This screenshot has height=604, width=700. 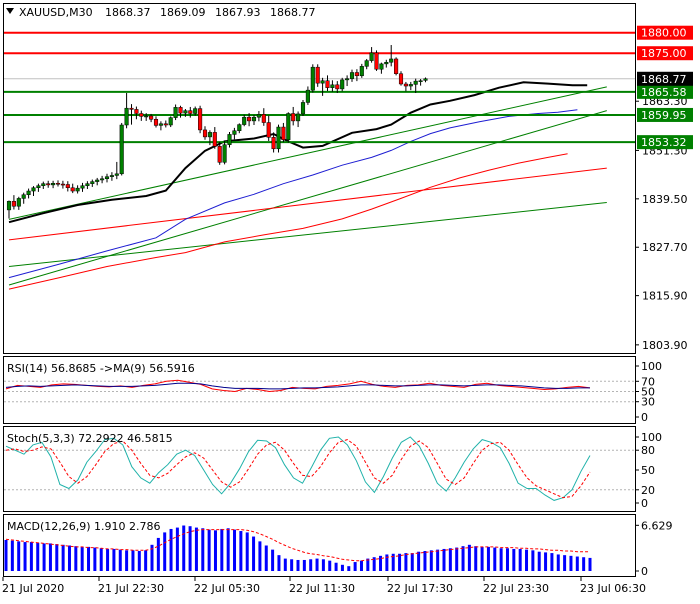 I want to click on symbol-dropdown-icon, so click(x=10, y=11).